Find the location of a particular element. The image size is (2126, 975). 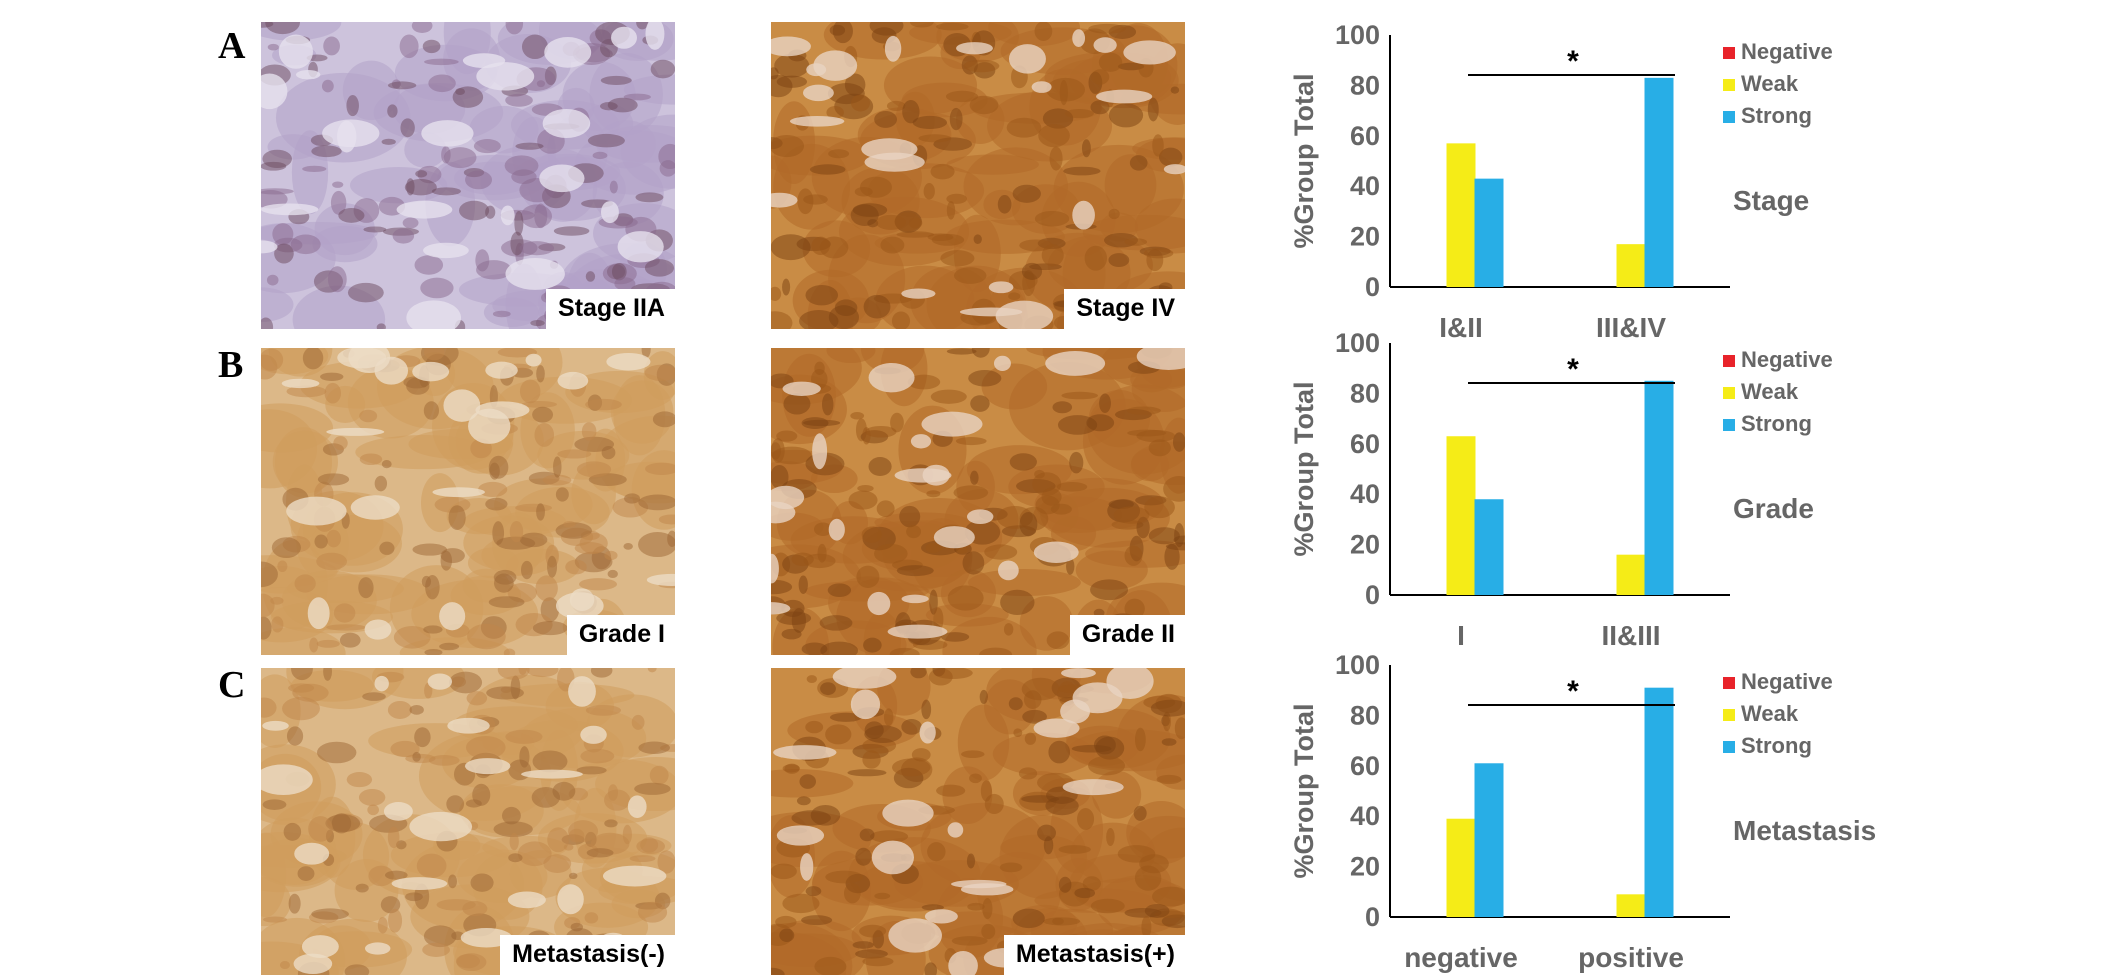

bar-weak is located at coordinates (1461, 515).